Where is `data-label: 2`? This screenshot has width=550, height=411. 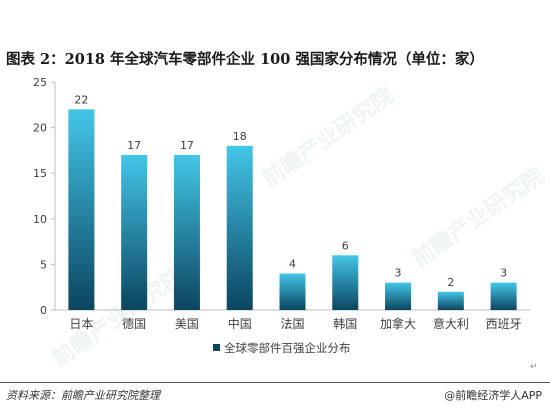
data-label: 2 is located at coordinates (450, 282).